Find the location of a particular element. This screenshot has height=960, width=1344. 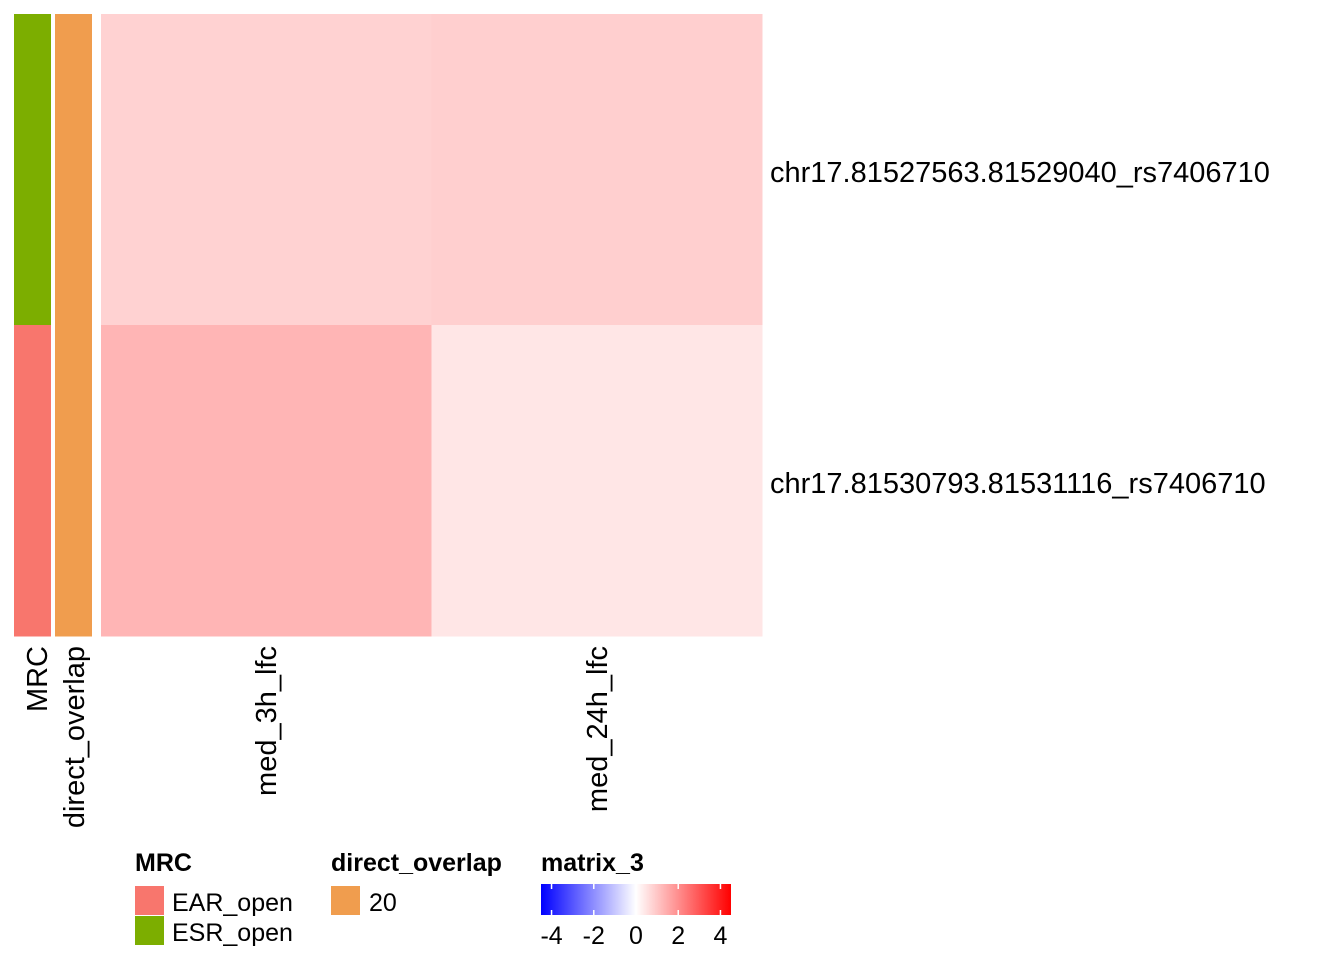

annotation-cell-mrc-r2 is located at coordinates (32, 481).